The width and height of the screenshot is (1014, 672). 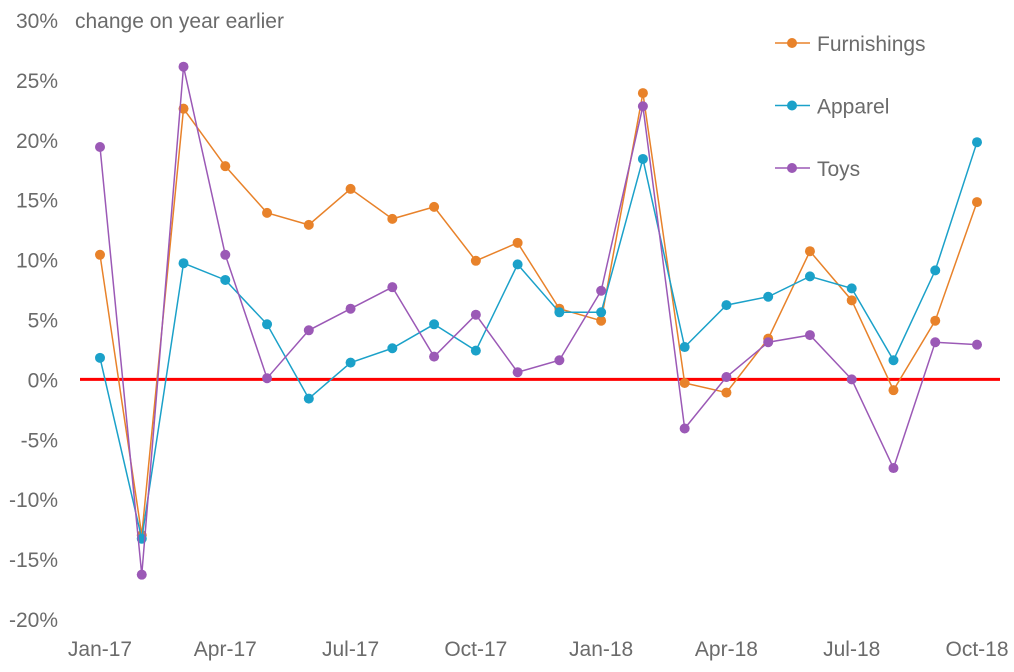 I want to click on y-tick-label: 5%, so click(x=43, y=321).